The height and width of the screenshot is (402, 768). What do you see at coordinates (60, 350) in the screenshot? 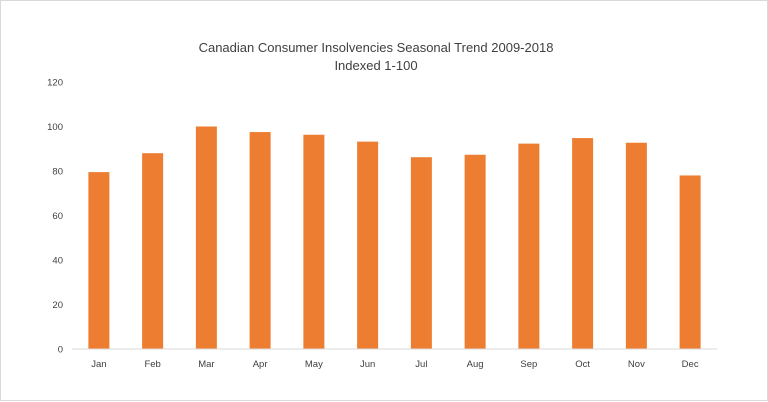
I see `y-tick-label: 0` at bounding box center [60, 350].